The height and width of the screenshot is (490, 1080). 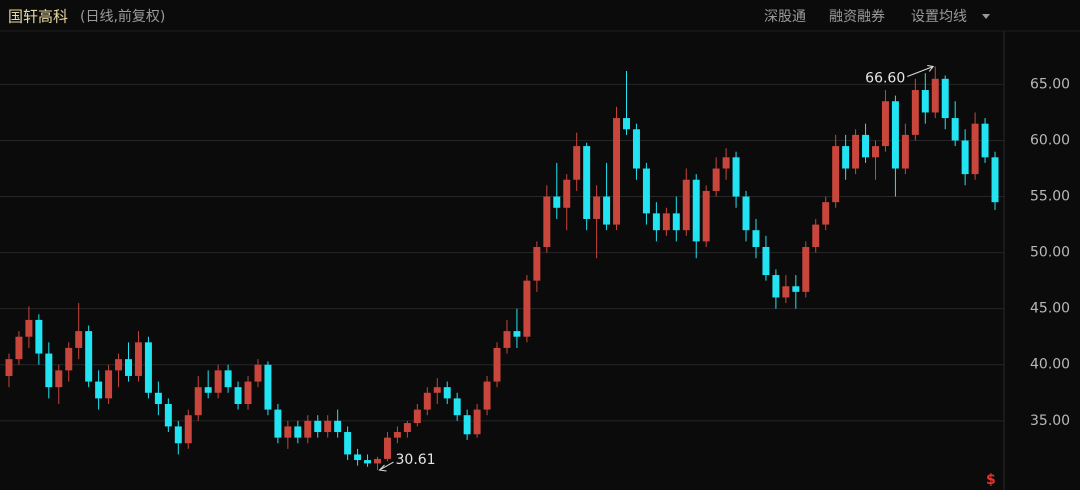 I want to click on annotation-label: 66.60, so click(x=885, y=78).